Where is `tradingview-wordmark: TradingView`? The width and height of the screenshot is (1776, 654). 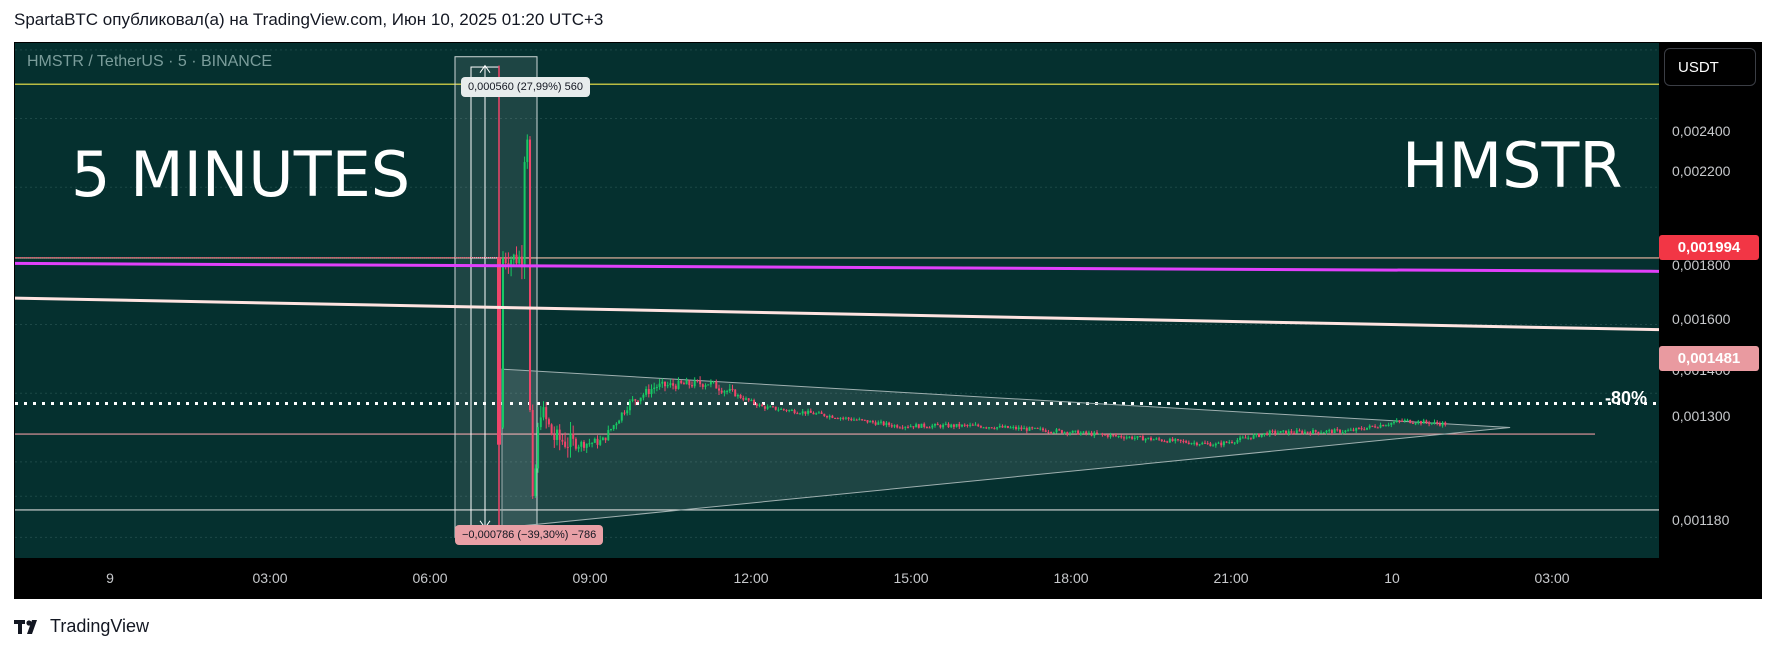
tradingview-wordmark: TradingView is located at coordinates (100, 626).